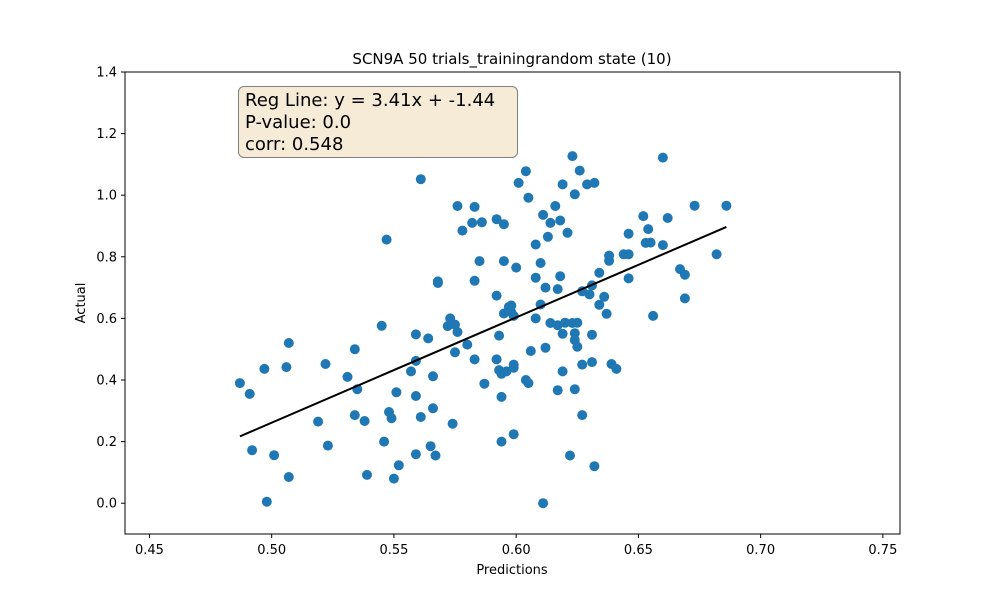  What do you see at coordinates (106, 319) in the screenshot?
I see `y-tick-label: 0.6` at bounding box center [106, 319].